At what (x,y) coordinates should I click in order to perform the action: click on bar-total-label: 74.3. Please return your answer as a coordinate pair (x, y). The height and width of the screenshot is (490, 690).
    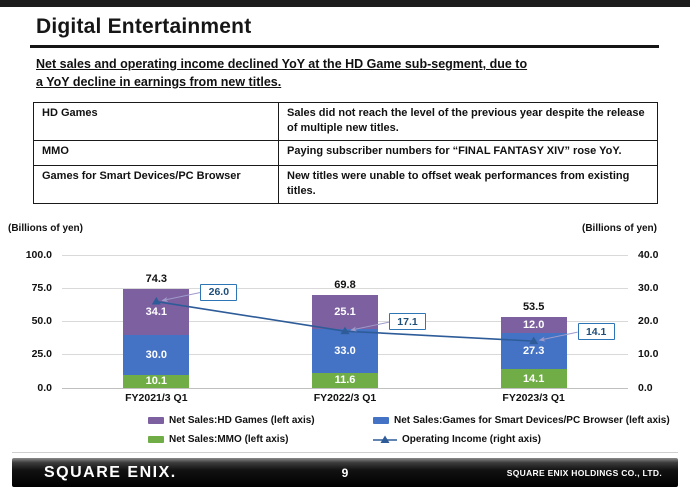
    Looking at the image, I should click on (156, 279).